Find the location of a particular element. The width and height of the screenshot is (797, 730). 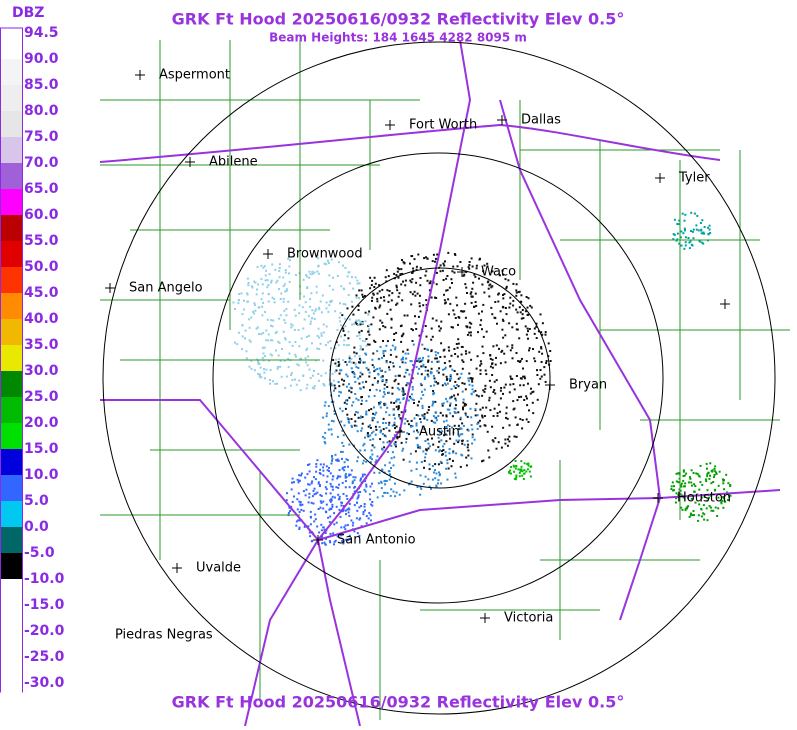

city-label: San Antonio is located at coordinates (376, 540).